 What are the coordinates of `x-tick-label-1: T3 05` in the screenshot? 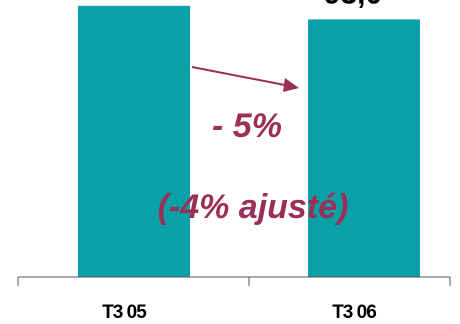 It's located at (124, 312).